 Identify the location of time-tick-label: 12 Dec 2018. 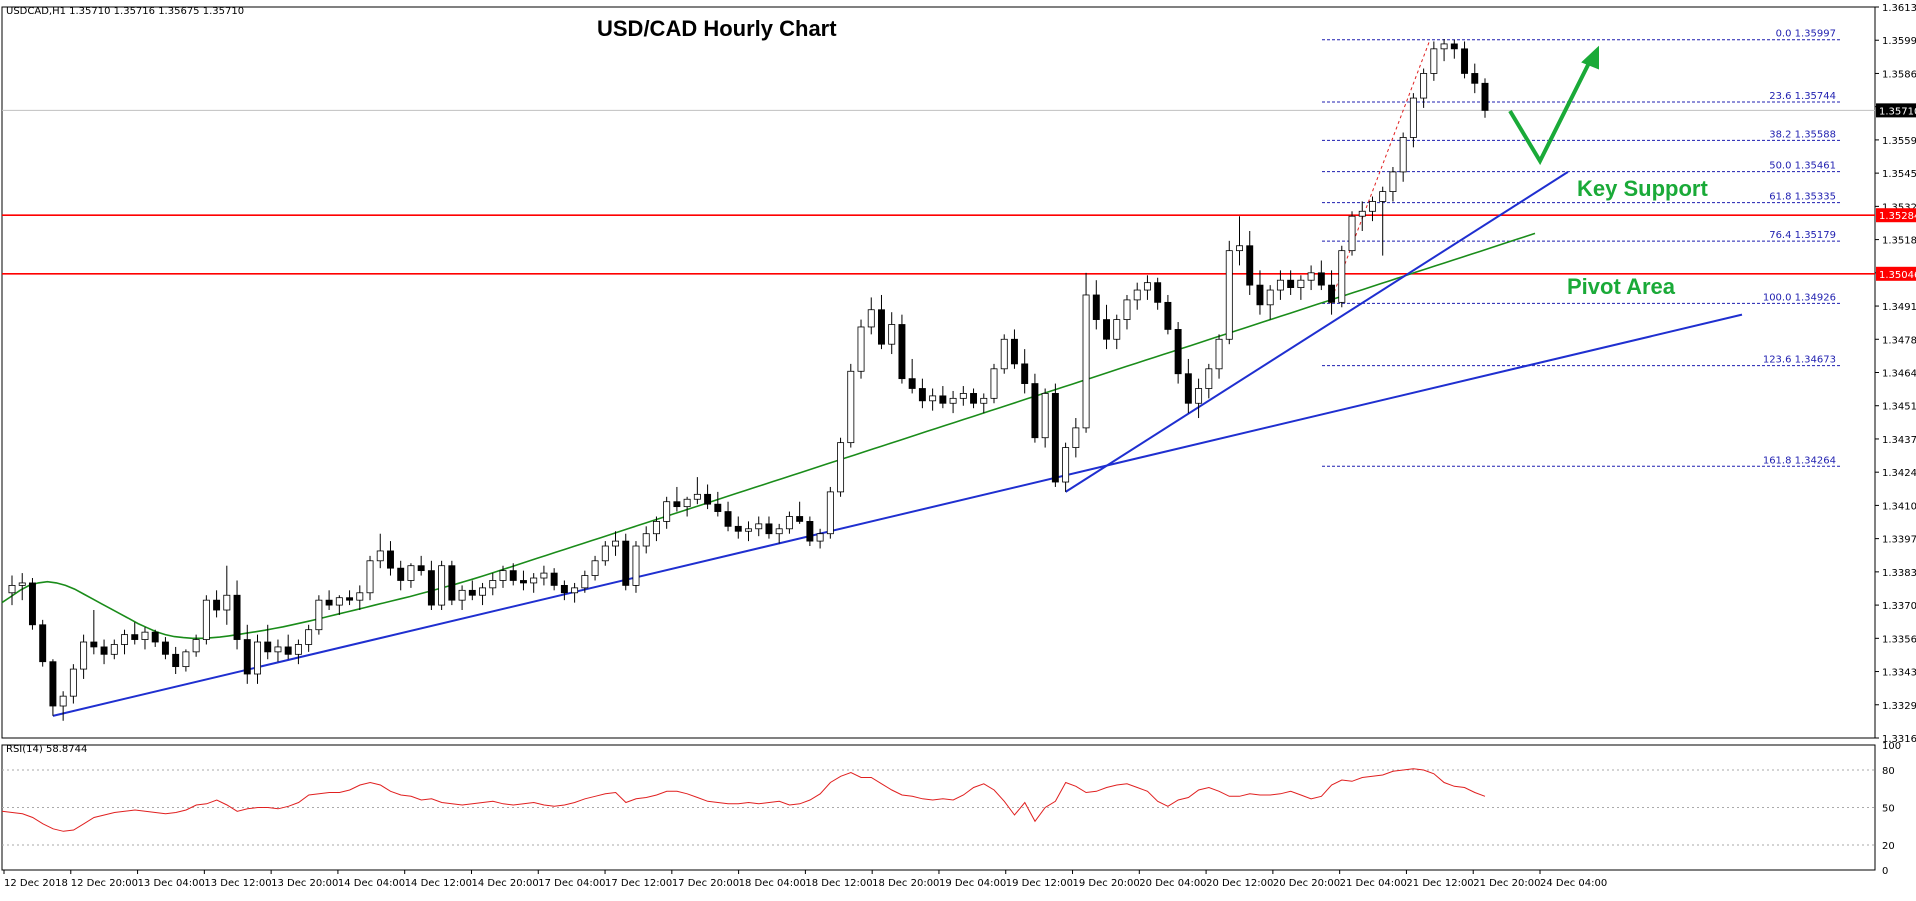
(36, 883).